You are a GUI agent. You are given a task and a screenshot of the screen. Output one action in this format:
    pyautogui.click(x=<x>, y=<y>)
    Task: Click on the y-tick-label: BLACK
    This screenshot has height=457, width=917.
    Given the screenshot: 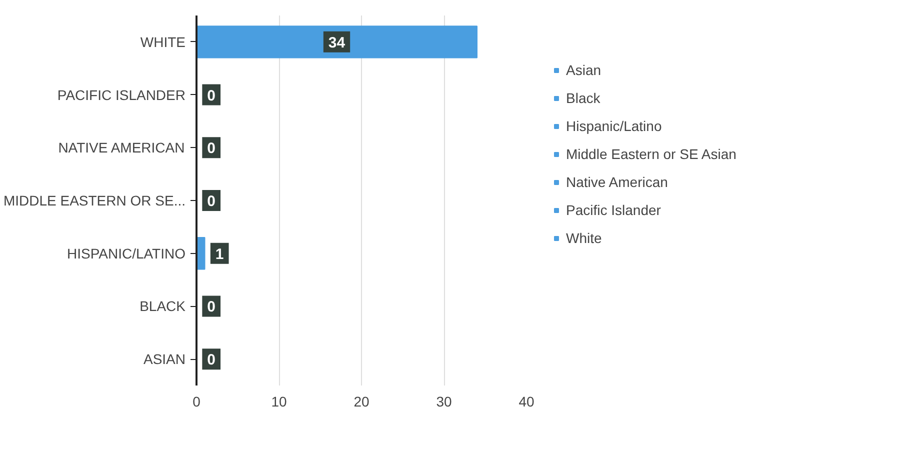 What is the action you would take?
    pyautogui.click(x=163, y=306)
    